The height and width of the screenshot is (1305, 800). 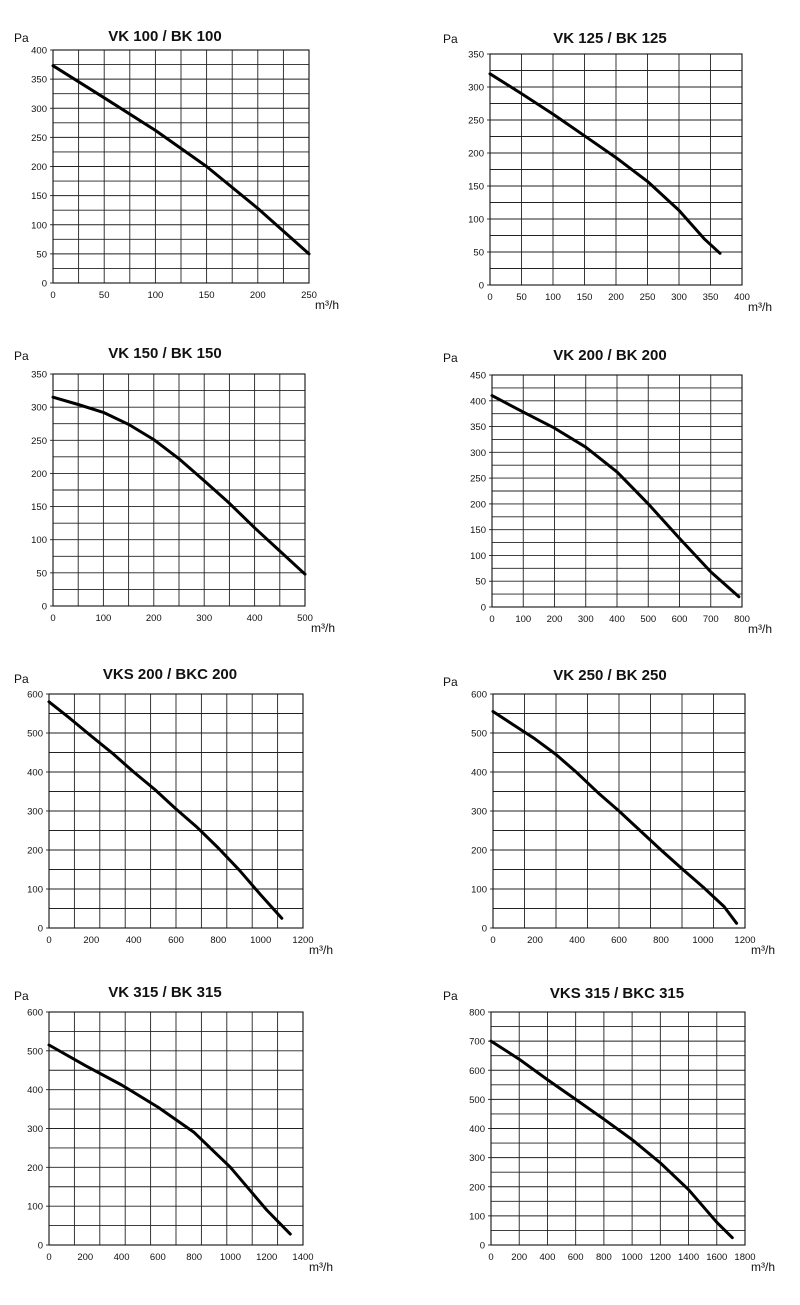 I want to click on y-tick-label: 450, so click(x=478, y=376).